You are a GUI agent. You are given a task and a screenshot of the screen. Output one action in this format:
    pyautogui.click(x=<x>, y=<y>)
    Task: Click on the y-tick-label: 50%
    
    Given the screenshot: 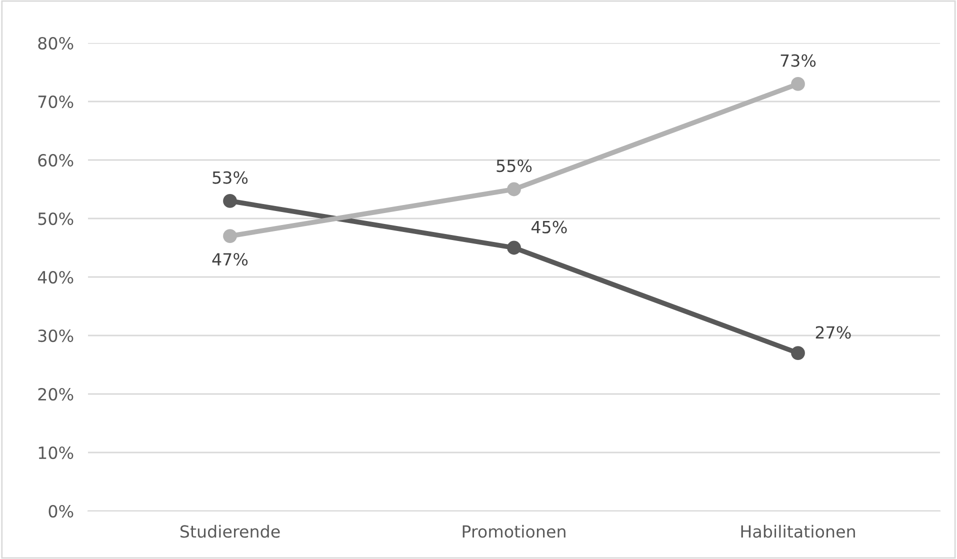 What is the action you would take?
    pyautogui.click(x=56, y=219)
    